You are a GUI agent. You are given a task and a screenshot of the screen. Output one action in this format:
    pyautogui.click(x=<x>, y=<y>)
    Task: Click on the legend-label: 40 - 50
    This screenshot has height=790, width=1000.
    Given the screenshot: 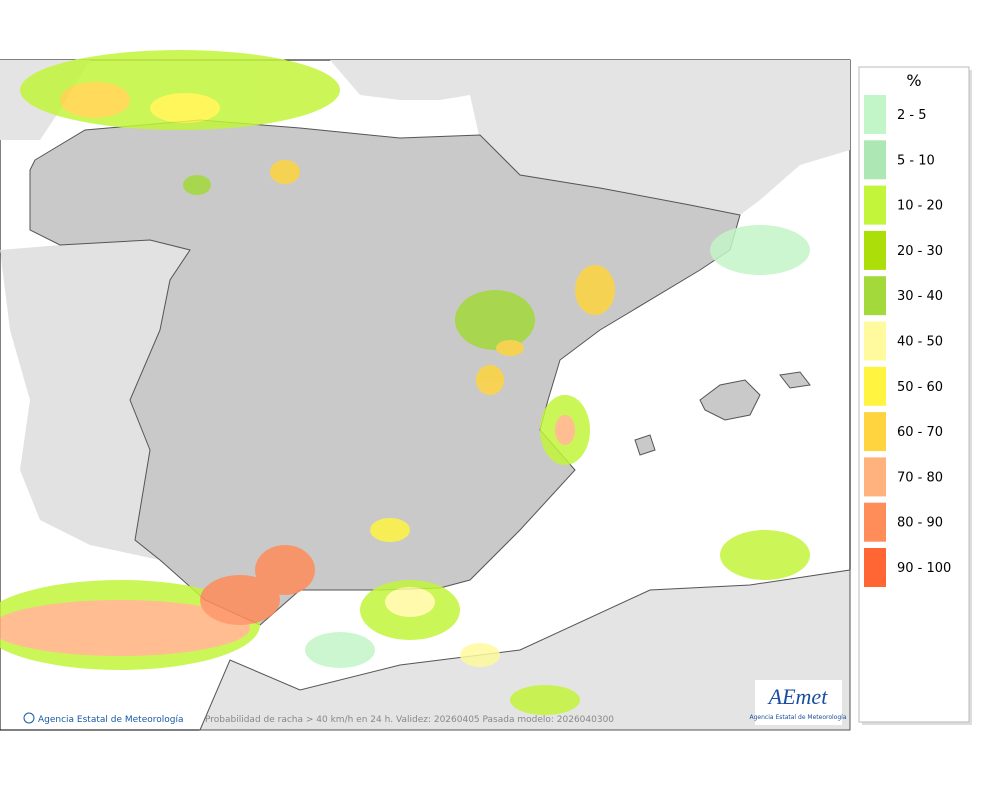 What is the action you would take?
    pyautogui.click(x=920, y=342)
    